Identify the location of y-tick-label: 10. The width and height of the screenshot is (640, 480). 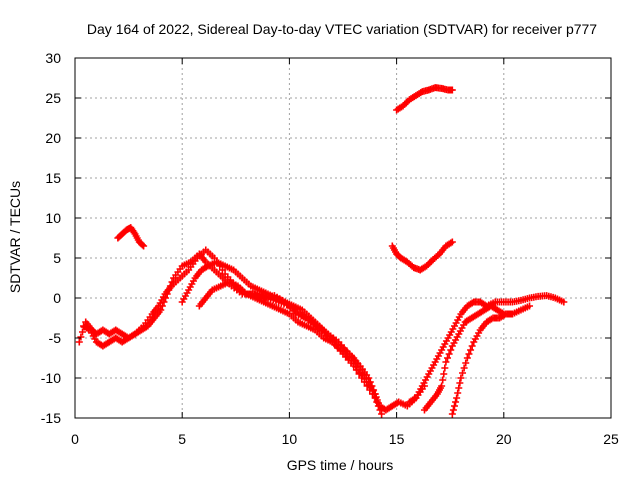
(53, 218).